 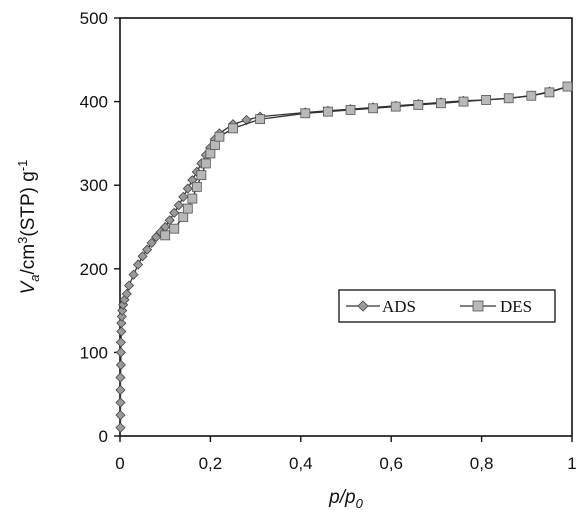 I want to click on y-label-sup2: -1, so click(x=22, y=166).